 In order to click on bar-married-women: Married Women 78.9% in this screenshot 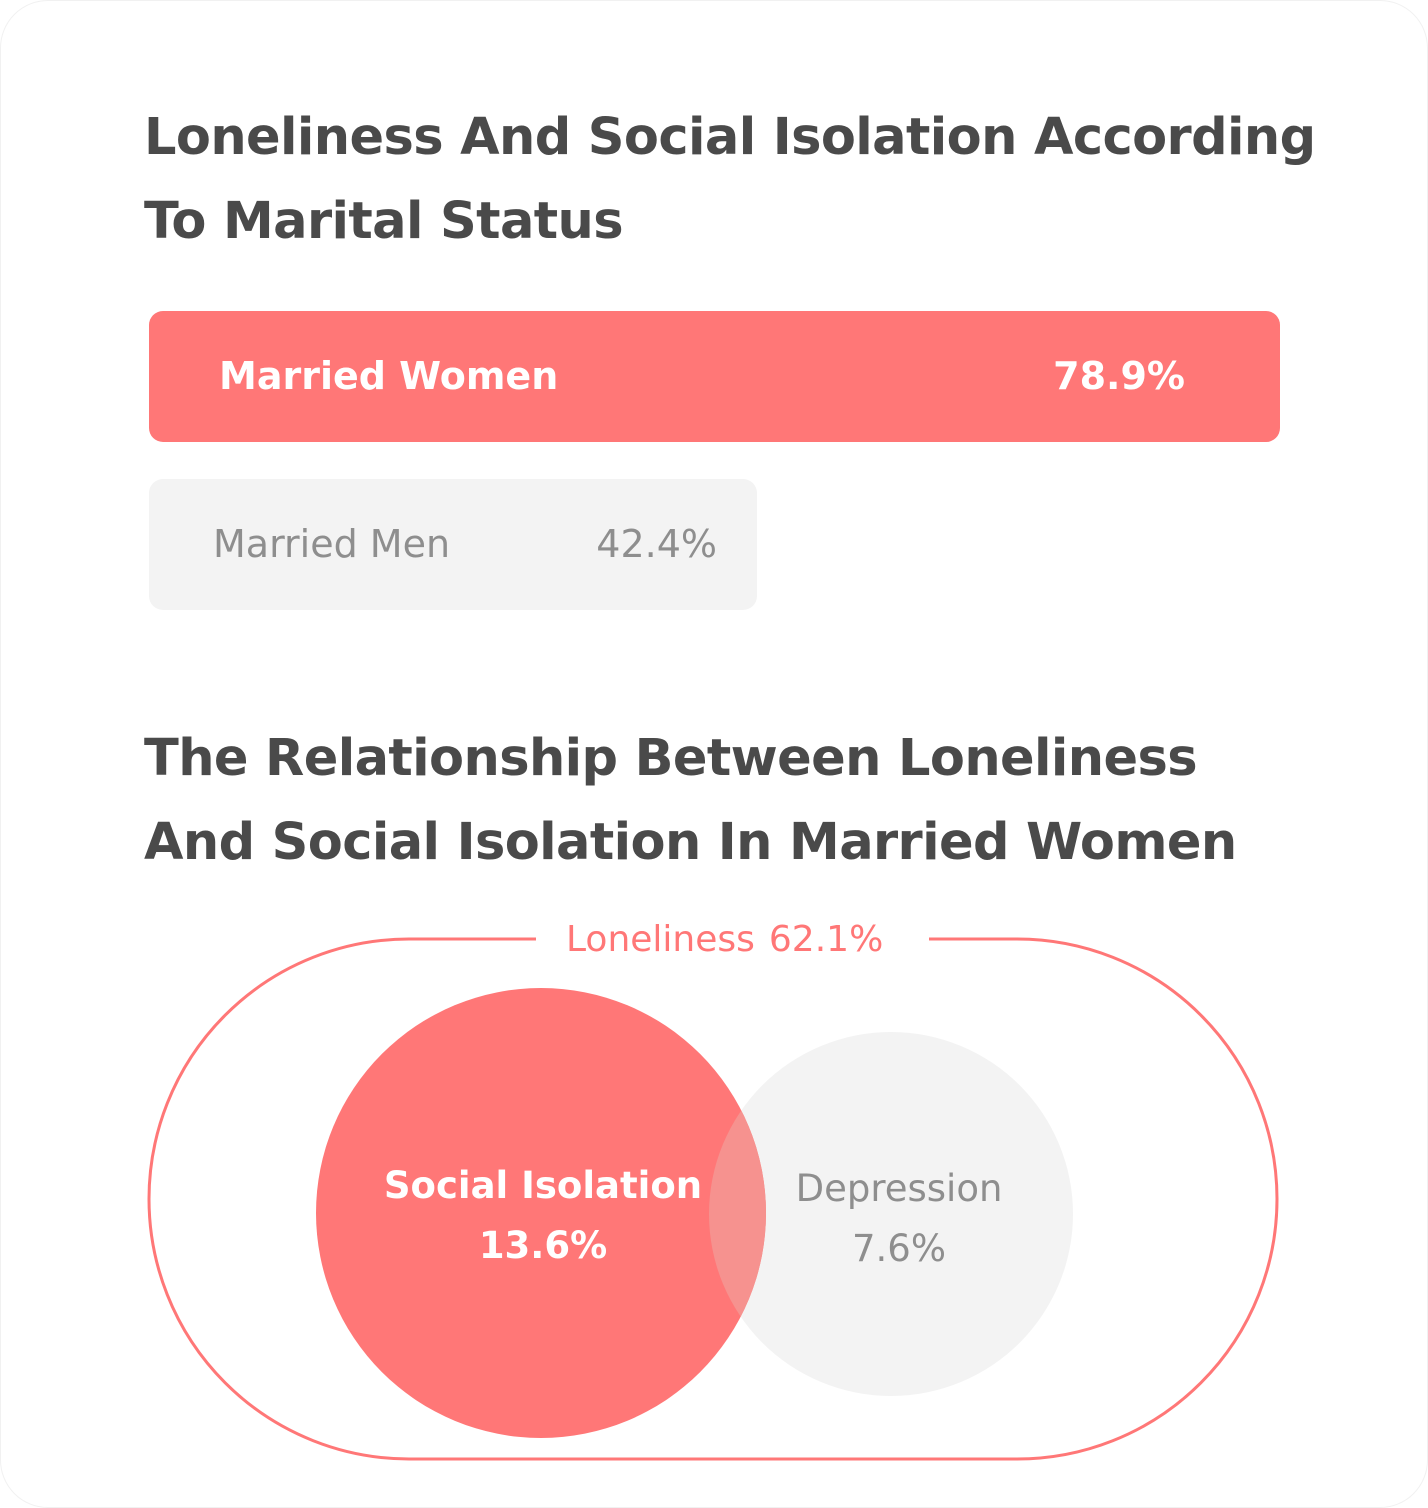, I will do `click(714, 376)`.